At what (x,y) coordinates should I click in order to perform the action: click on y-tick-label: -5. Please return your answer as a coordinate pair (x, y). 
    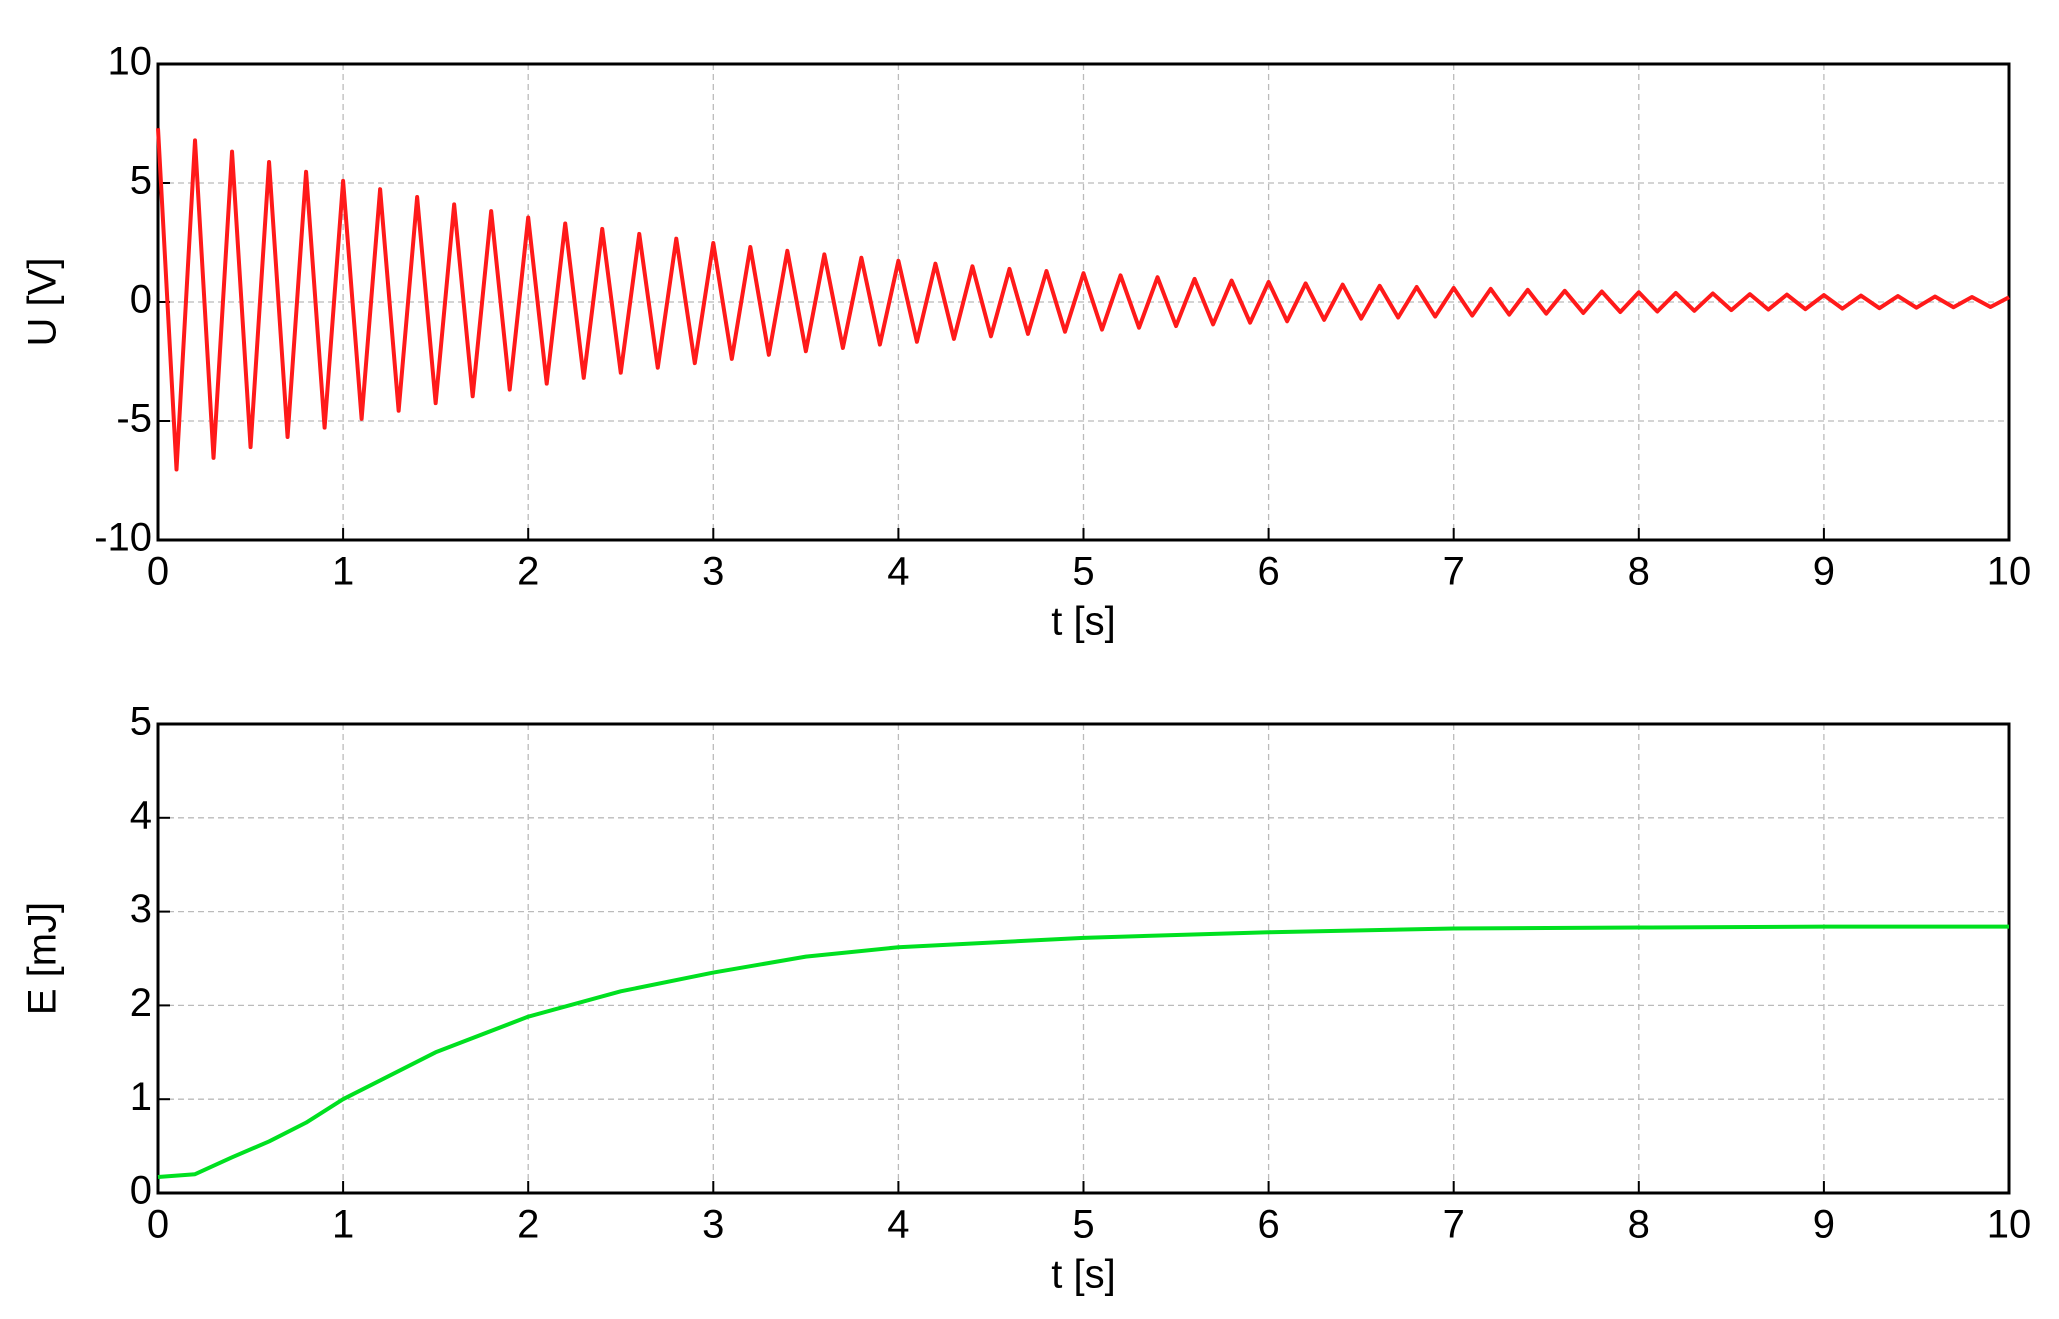
    Looking at the image, I should click on (134, 419).